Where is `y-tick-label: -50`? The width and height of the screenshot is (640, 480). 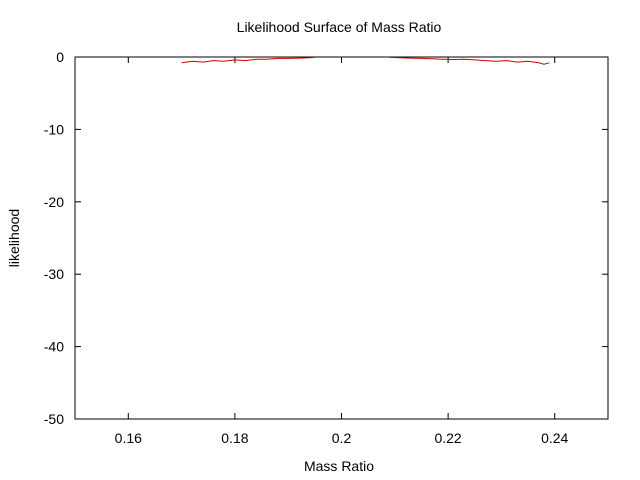
y-tick-label: -50 is located at coordinates (54, 419).